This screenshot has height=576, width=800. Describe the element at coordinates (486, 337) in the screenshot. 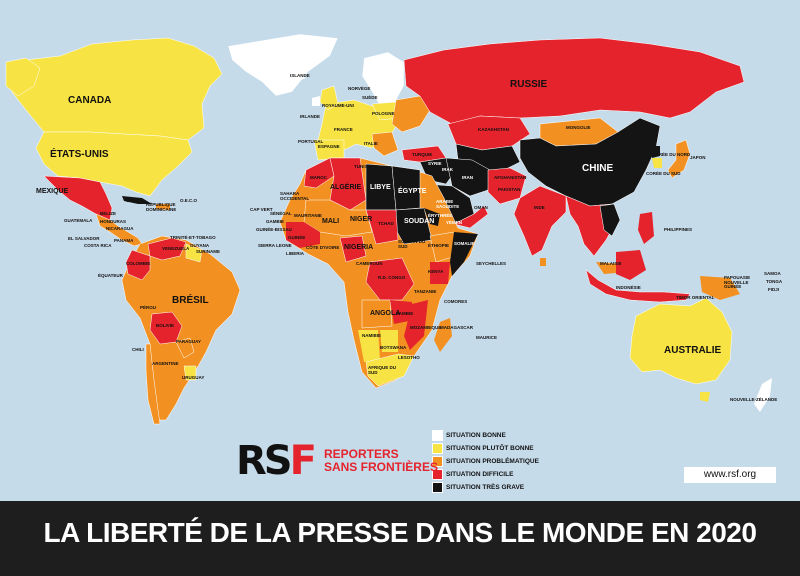

I see `label-maurice: MAURICE` at that location.